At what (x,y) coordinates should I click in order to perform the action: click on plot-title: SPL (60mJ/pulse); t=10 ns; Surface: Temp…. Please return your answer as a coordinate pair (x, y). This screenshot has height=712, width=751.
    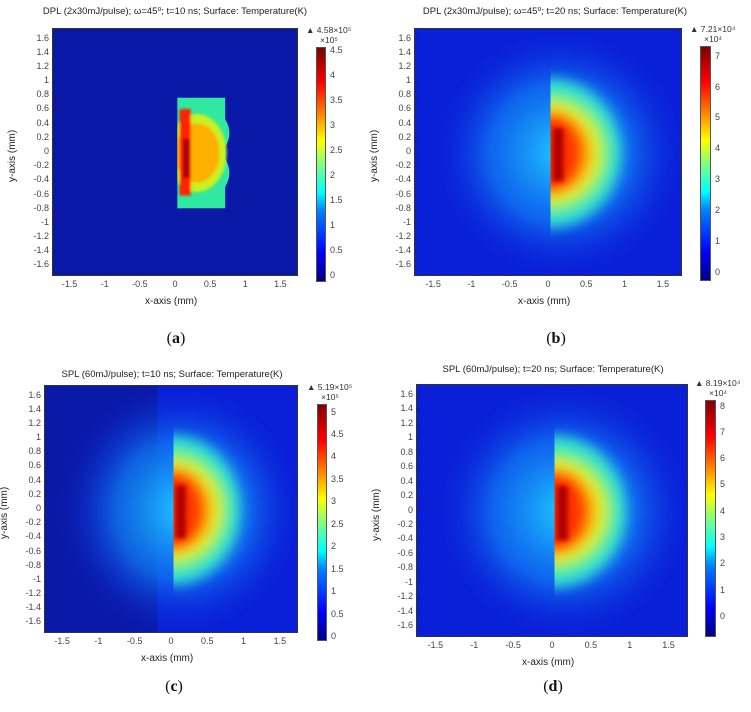
    Looking at the image, I should click on (172, 374).